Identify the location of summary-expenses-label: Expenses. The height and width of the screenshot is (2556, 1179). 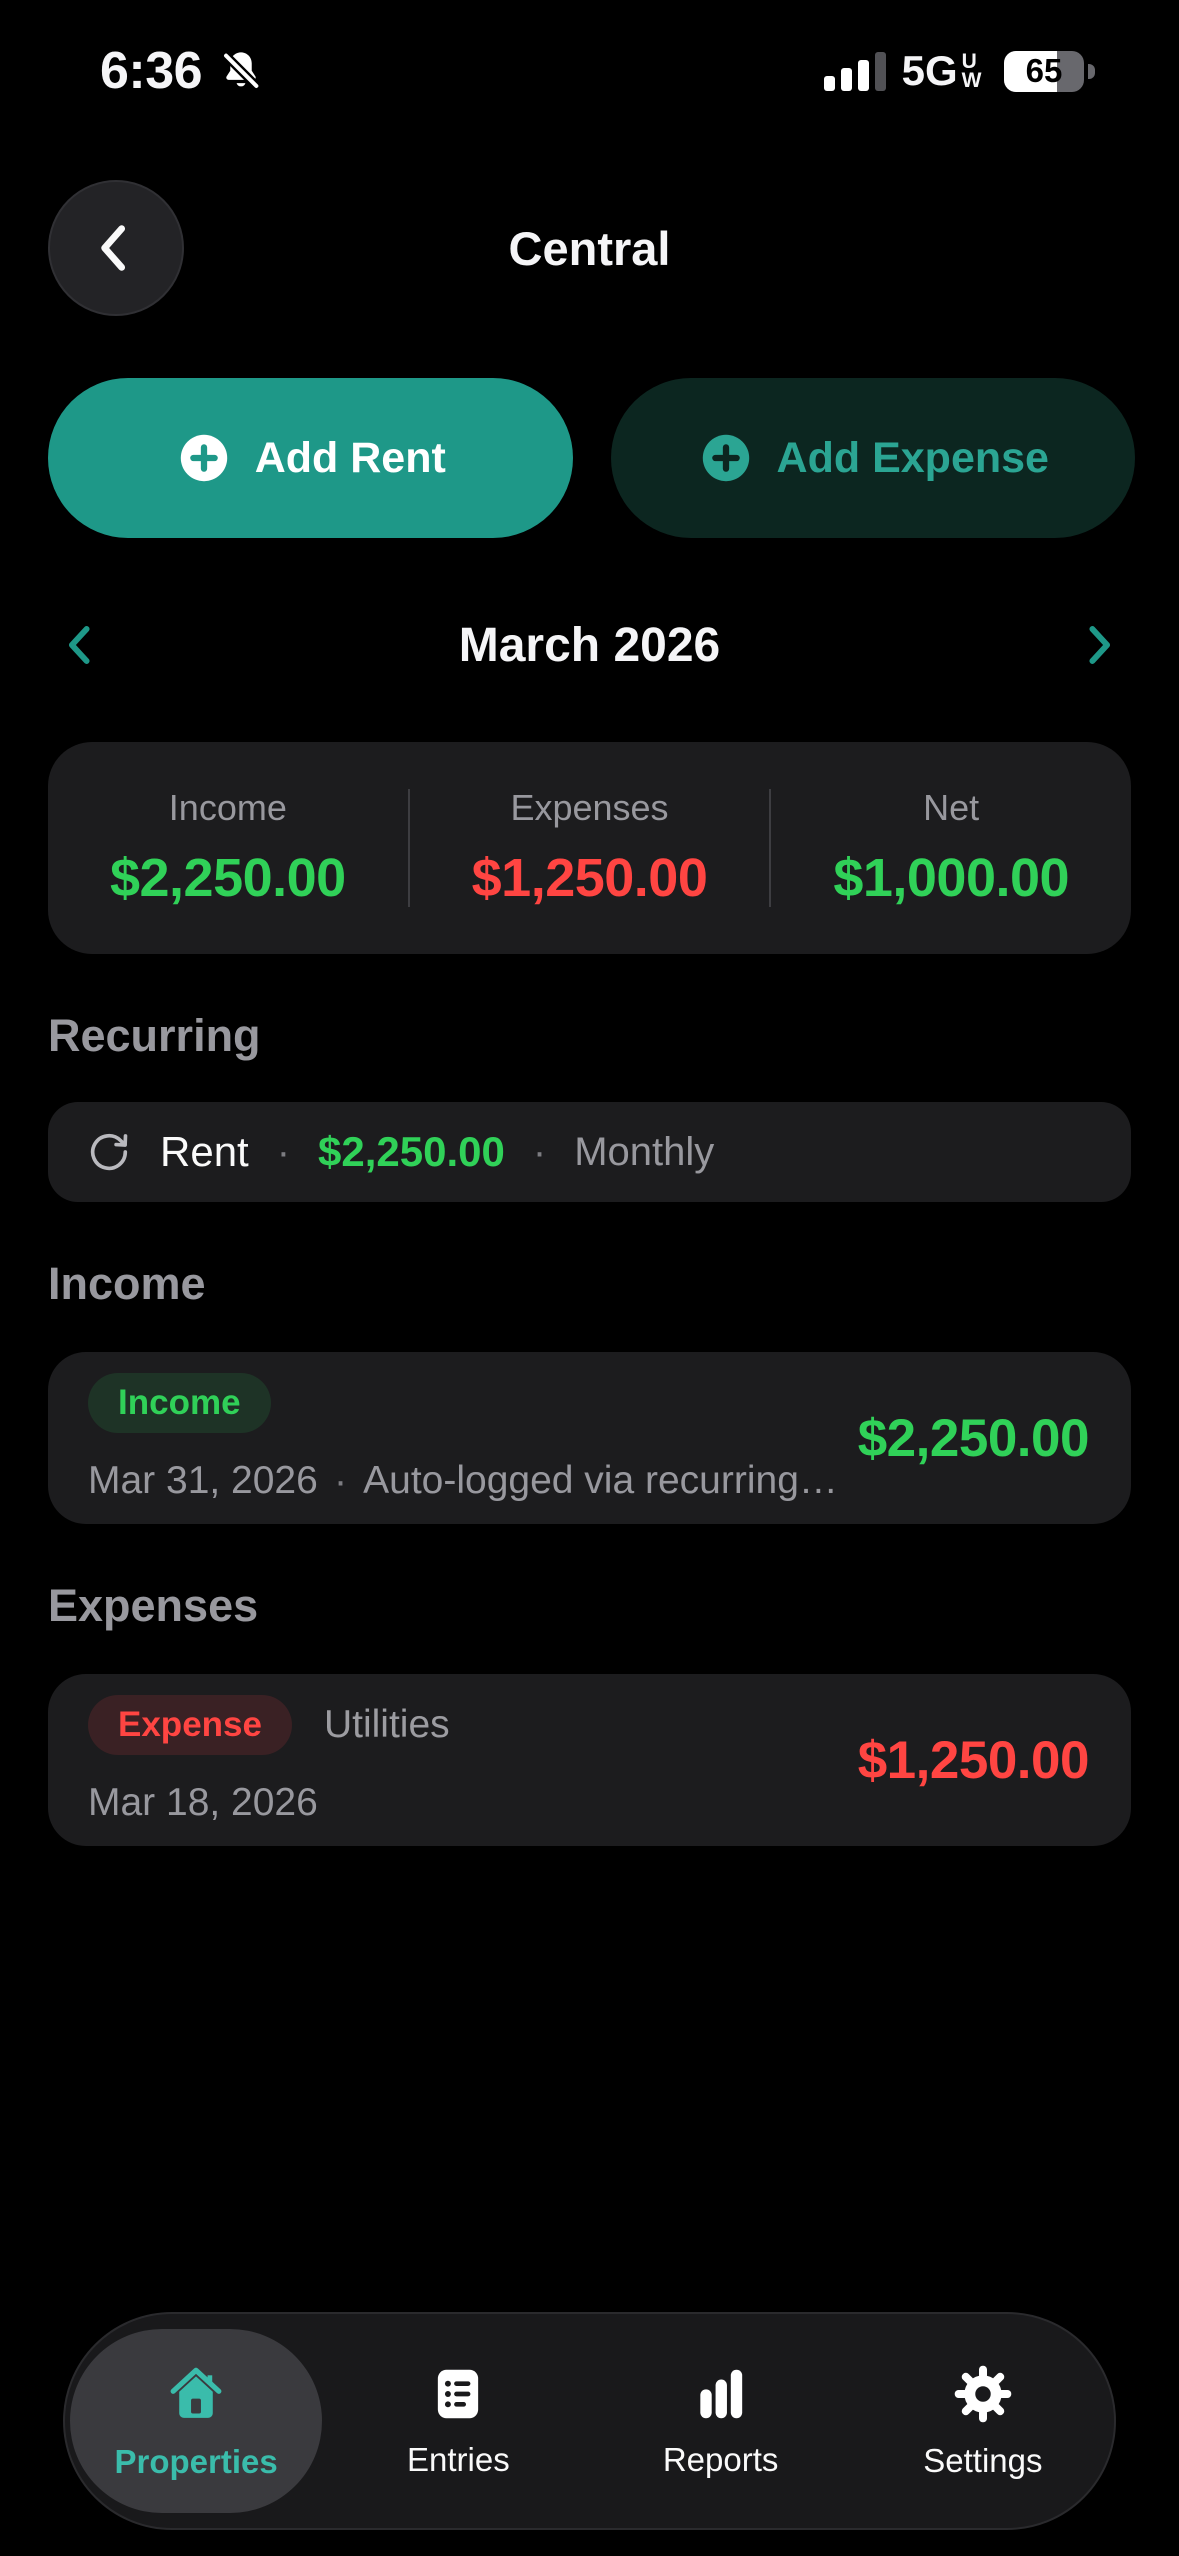
(589, 807).